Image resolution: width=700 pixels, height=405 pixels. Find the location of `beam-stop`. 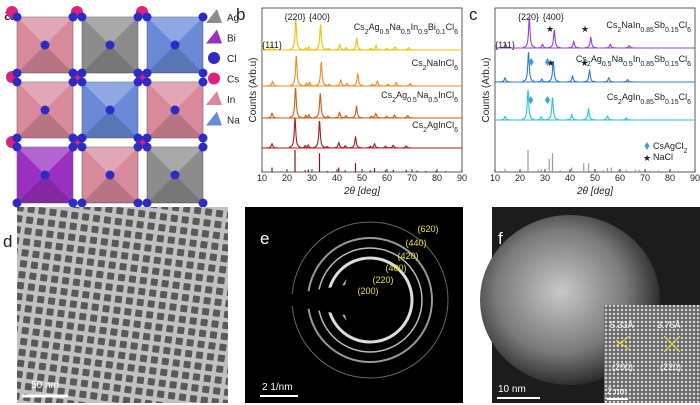

beam-stop is located at coordinates (331, 300).